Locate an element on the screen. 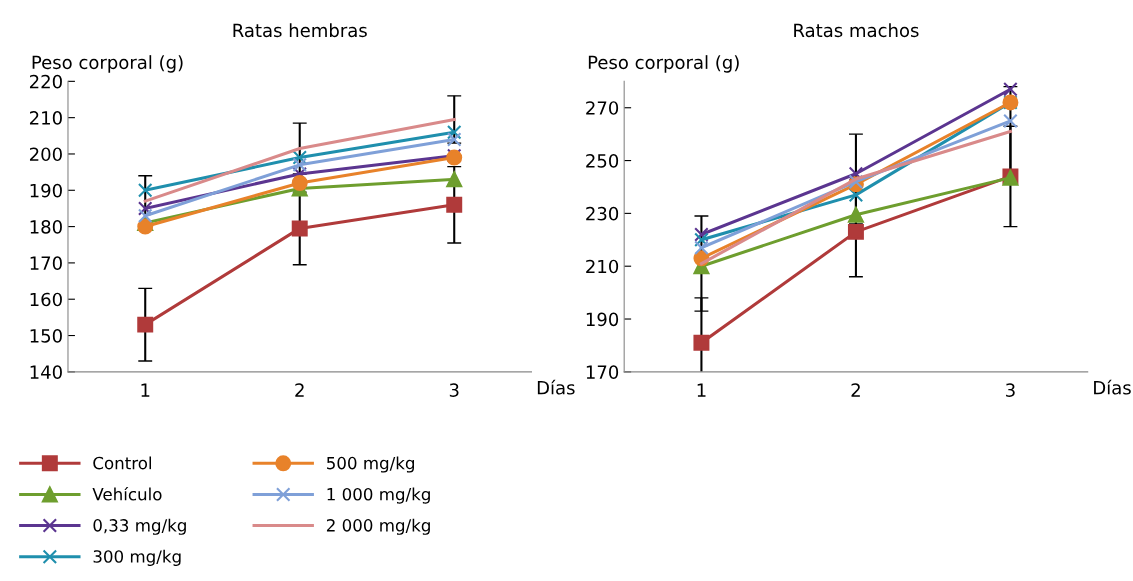 The width and height of the screenshot is (1133, 581). y-tick-label: 220 is located at coordinates (45, 81).